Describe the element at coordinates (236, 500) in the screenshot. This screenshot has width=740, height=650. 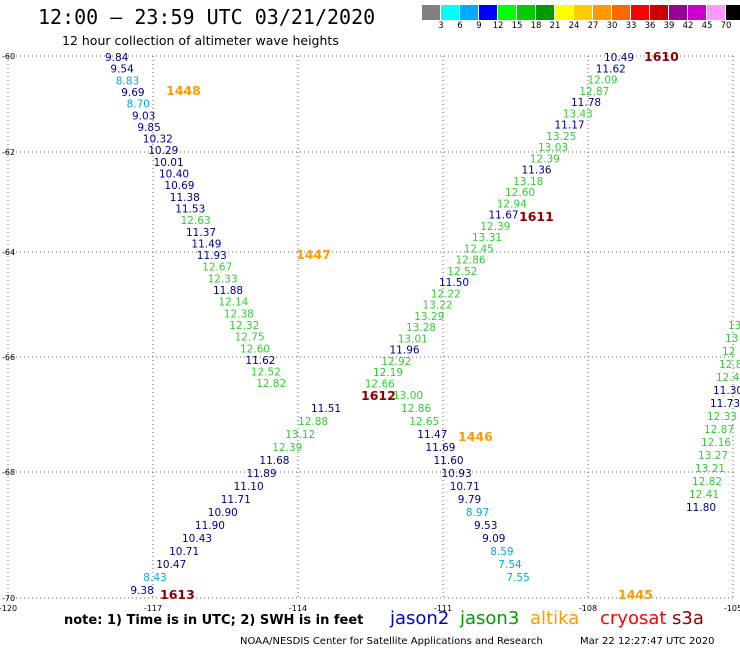
I see `swh-value: 11.71` at that location.